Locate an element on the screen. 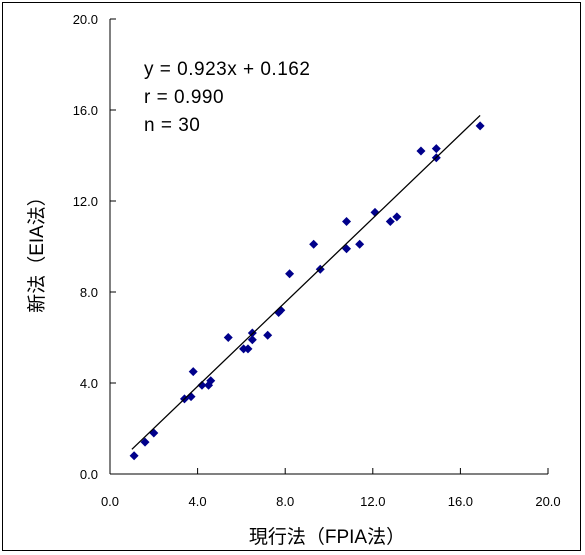 Image resolution: width=585 pixels, height=555 pixels. r-annotation: r = 0.990 is located at coordinates (184, 97).